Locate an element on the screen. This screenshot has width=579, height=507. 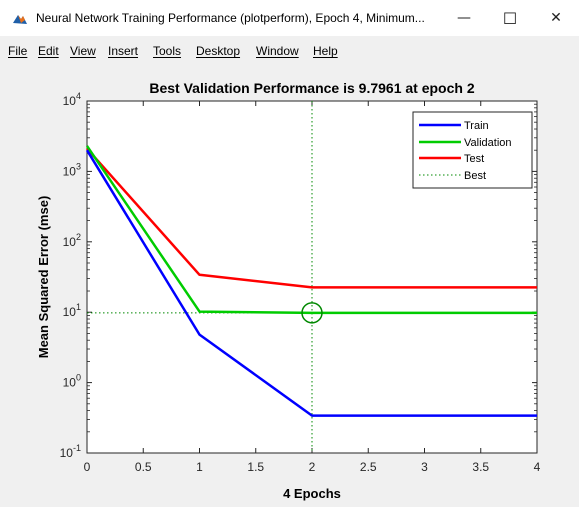
x-tick-label: 2 is located at coordinates (312, 467).